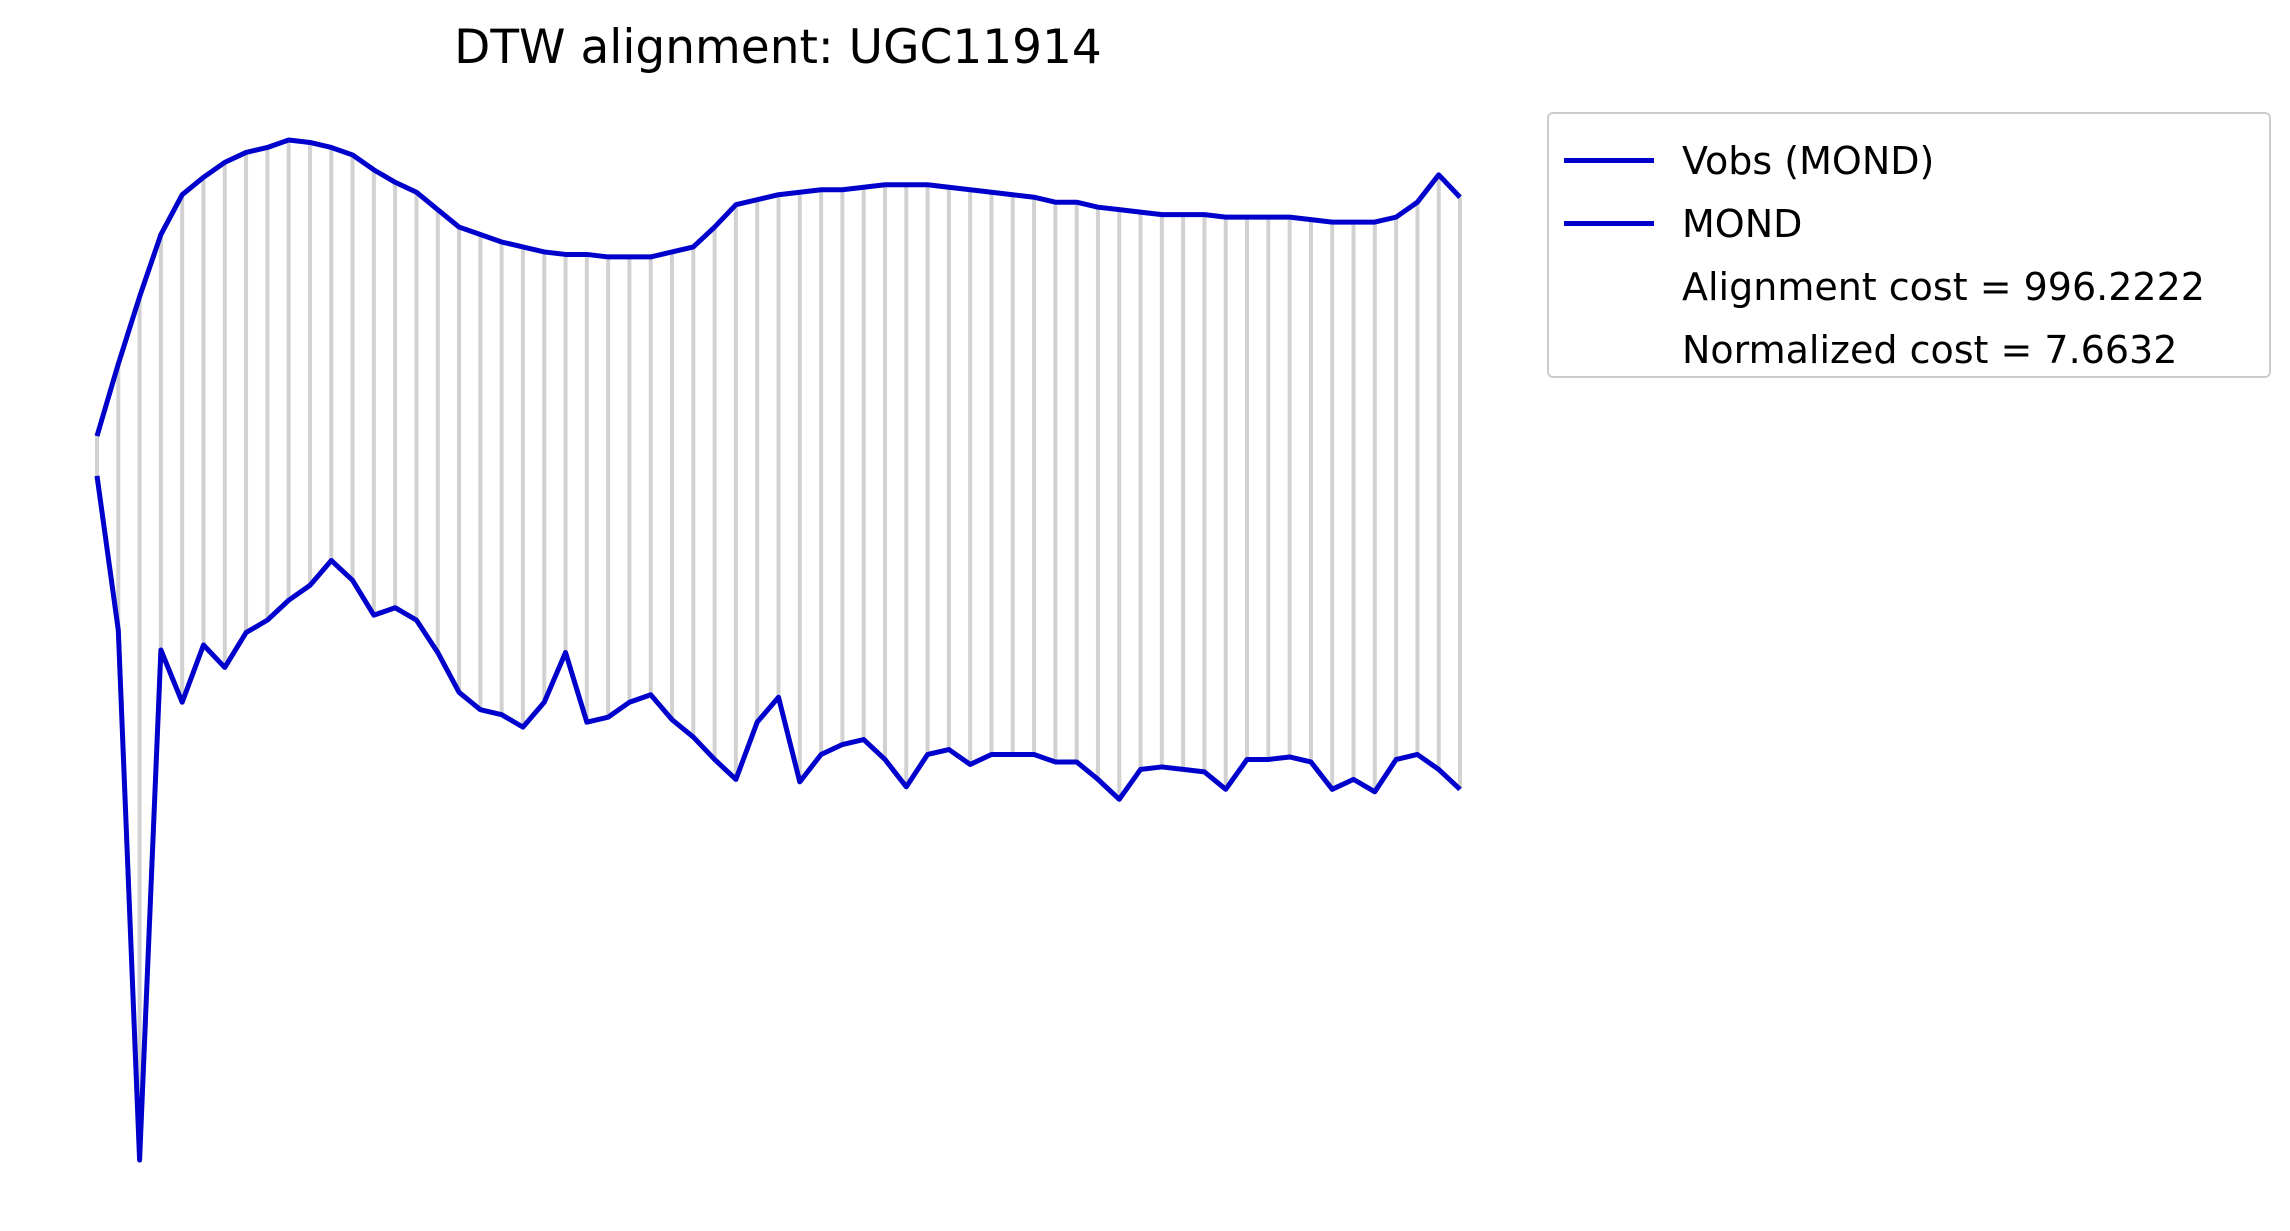 The height and width of the screenshot is (1231, 2290). I want to click on chart-title: DTW alignment: UGC11914, so click(778, 47).